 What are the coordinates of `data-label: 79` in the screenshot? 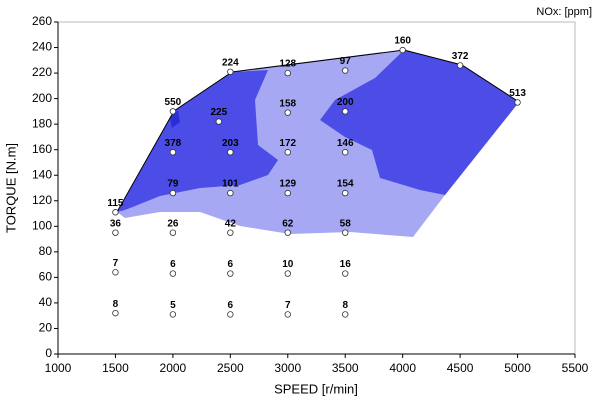 It's located at (173, 184).